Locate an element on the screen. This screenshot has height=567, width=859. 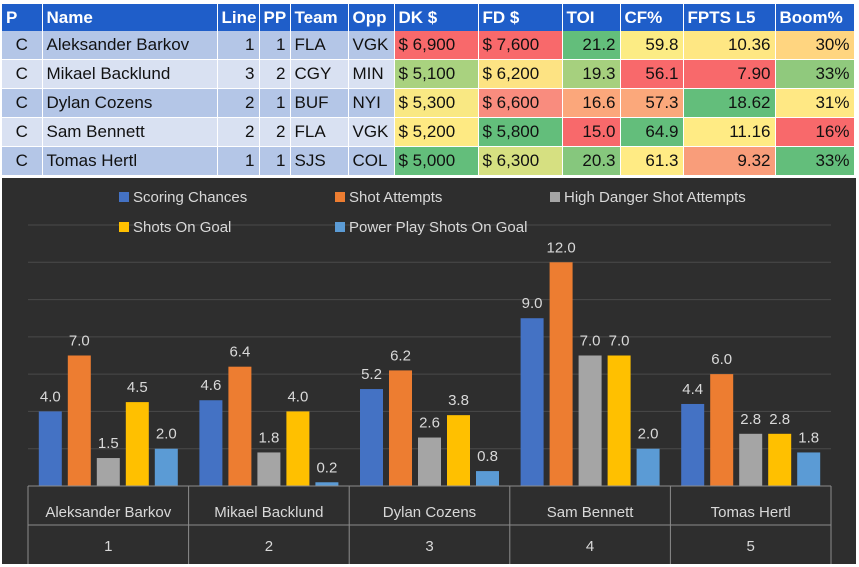
column-header: P is located at coordinates (22, 17).